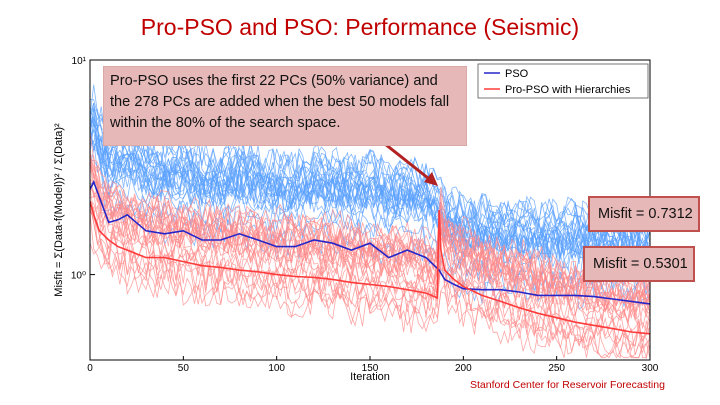 Image resolution: width=720 pixels, height=405 pixels. I want to click on x-tick-label: 100, so click(276, 368).